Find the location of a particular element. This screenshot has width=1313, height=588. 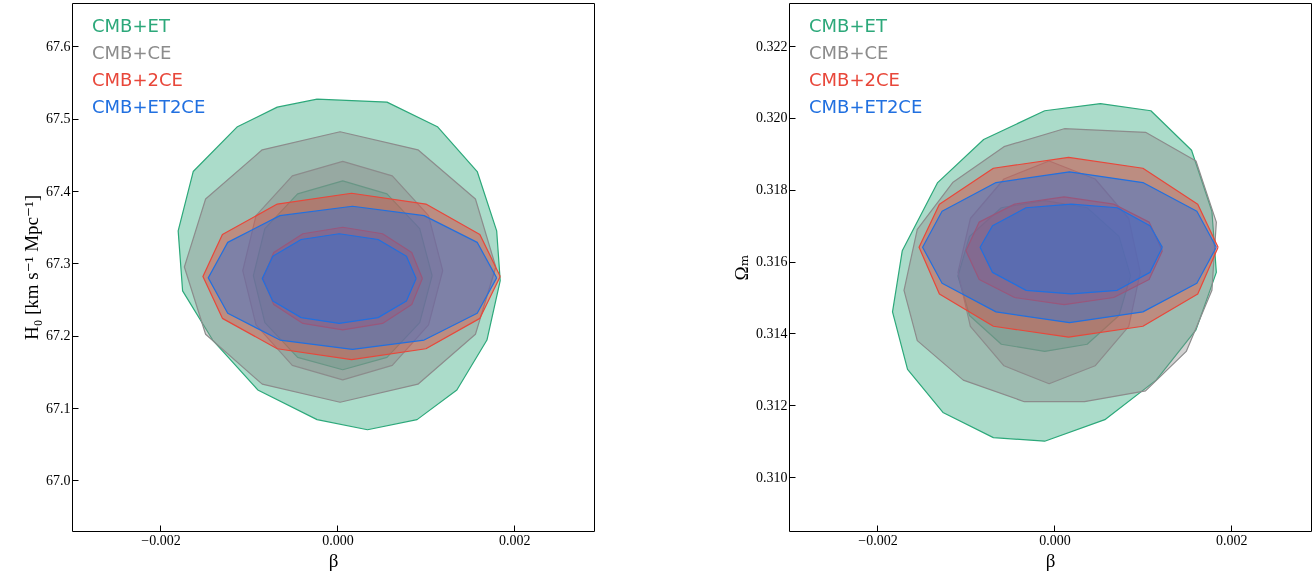

y-tick-label: 67.6 is located at coordinates (58, 46).